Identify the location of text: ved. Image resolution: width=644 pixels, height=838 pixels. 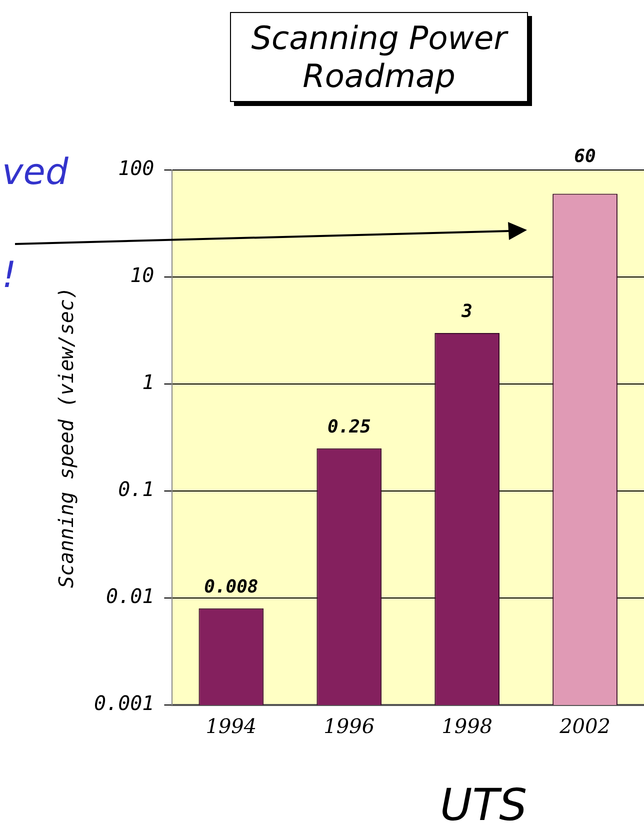
(35, 172).